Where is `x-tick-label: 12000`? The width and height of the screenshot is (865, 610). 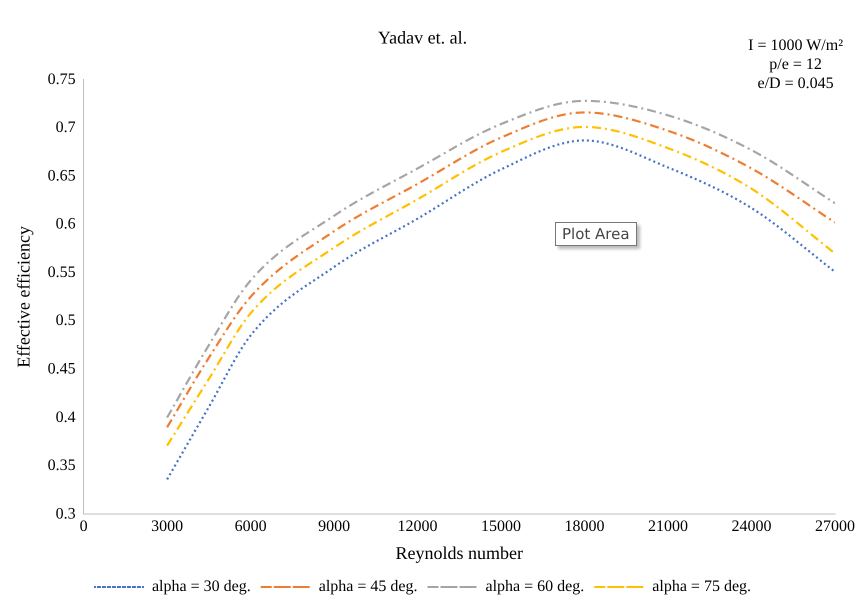 x-tick-label: 12000 is located at coordinates (418, 527).